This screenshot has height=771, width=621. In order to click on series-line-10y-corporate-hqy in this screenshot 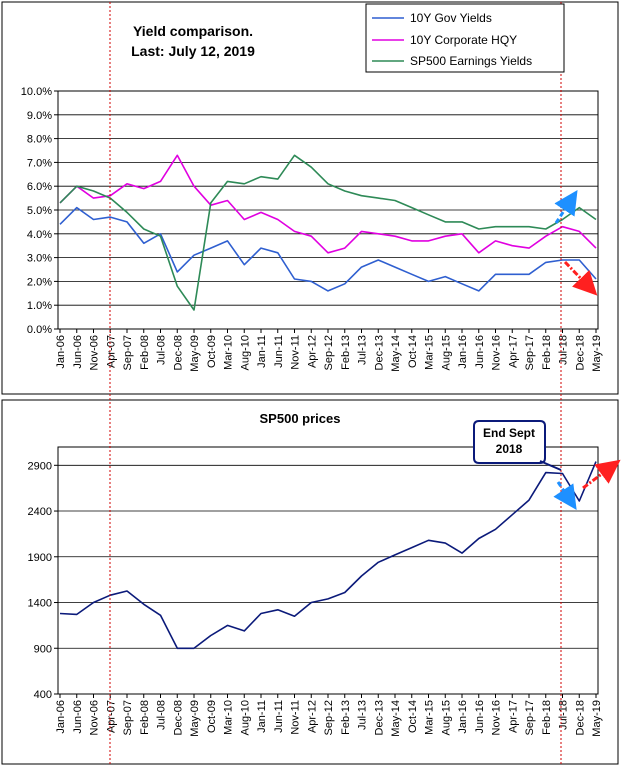, I will do `click(328, 204)`.